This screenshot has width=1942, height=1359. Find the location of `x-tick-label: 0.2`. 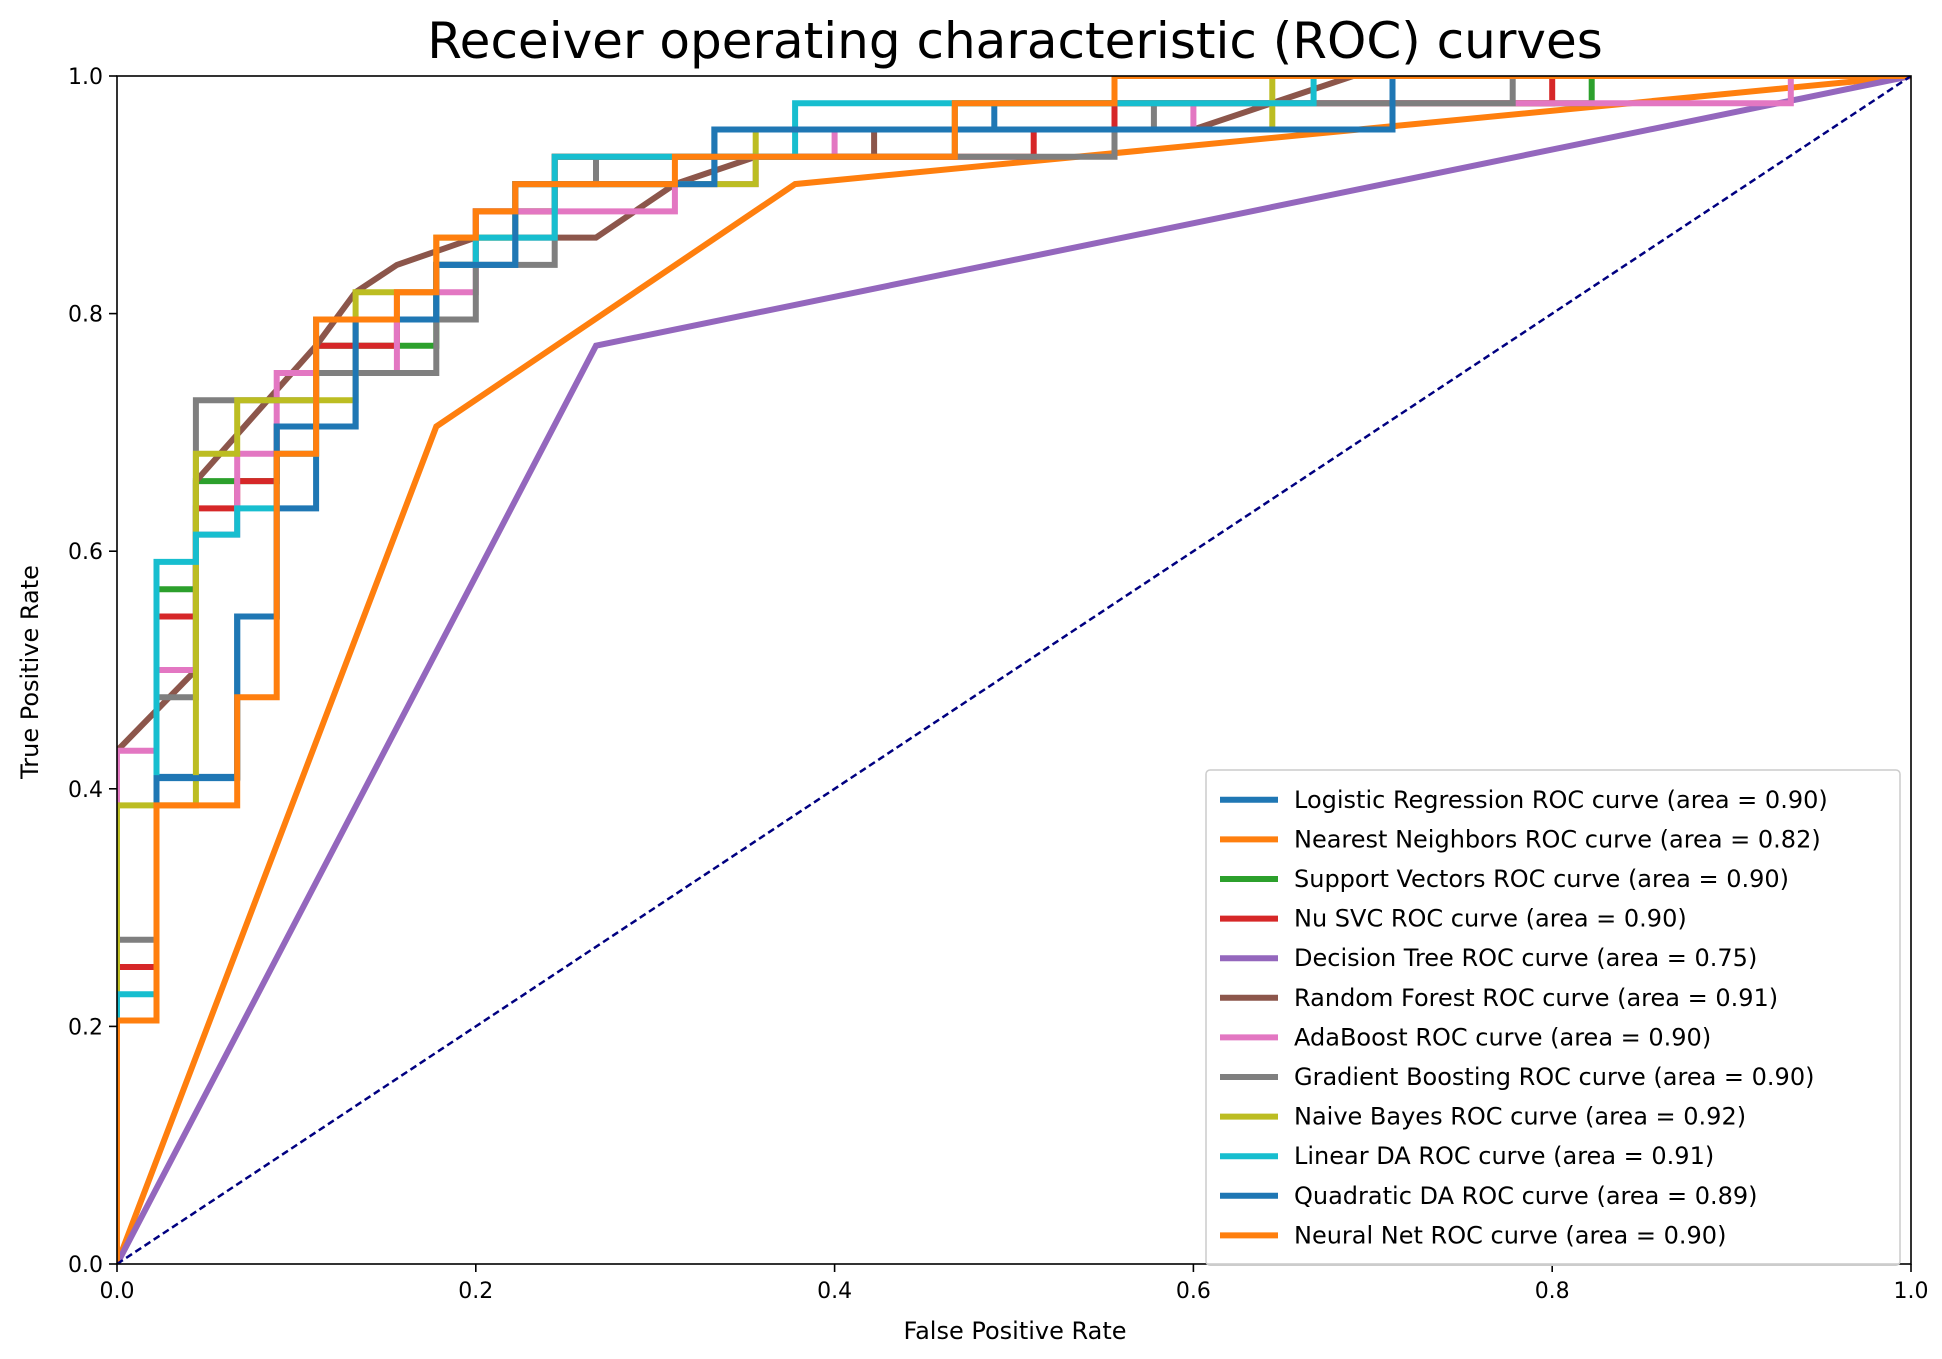

x-tick-label: 0.2 is located at coordinates (475, 1291).